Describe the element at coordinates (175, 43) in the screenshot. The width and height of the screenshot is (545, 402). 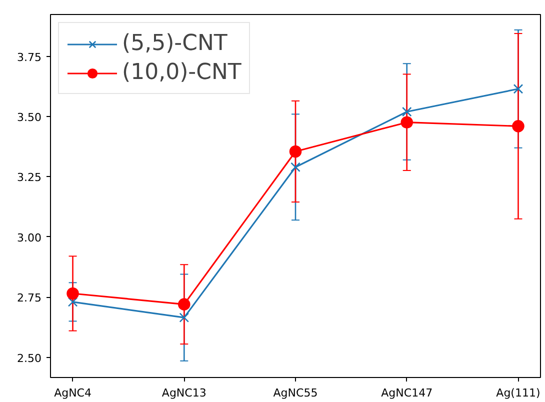
I see `legend-label: (5,5)-CNT` at that location.